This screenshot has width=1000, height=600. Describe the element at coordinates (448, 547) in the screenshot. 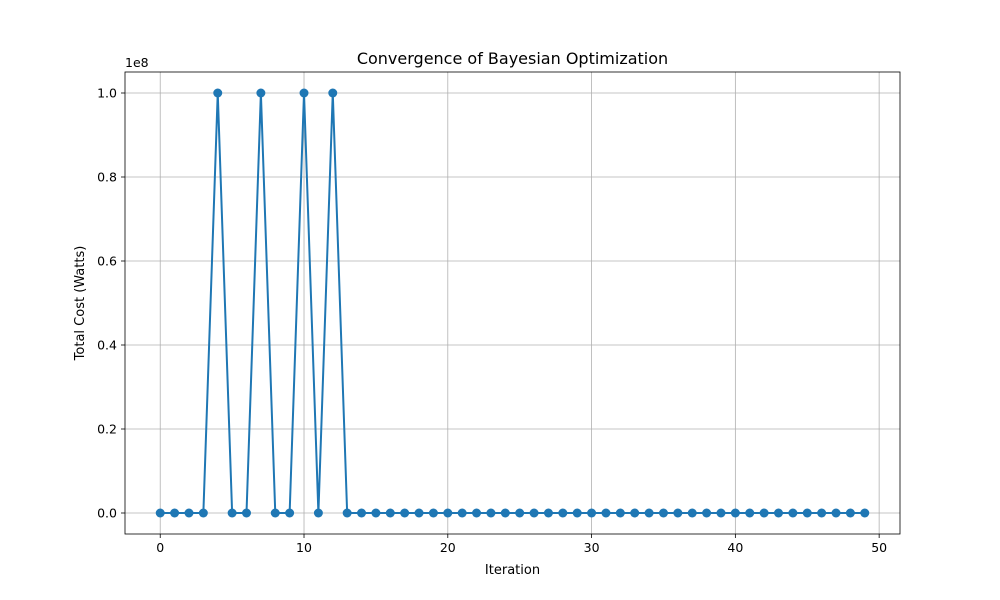

I see `x-tick-label: 20` at that location.